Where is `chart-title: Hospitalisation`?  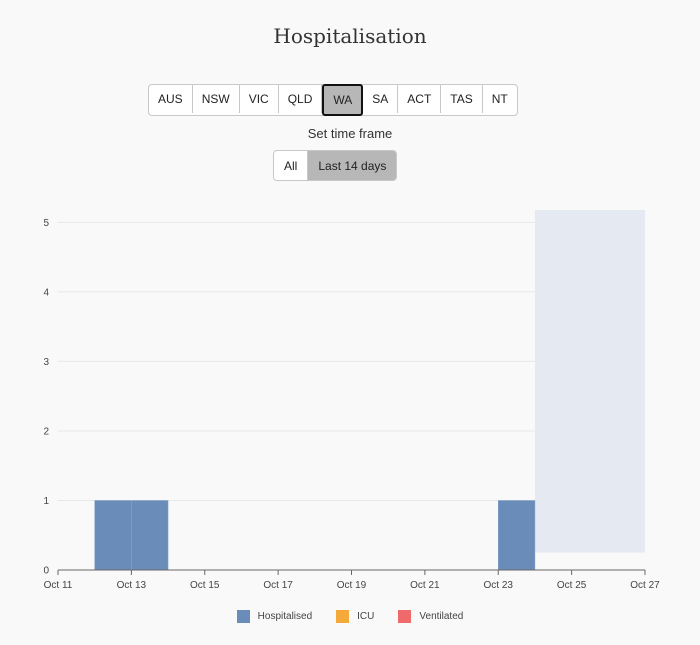
chart-title: Hospitalisation is located at coordinates (350, 36).